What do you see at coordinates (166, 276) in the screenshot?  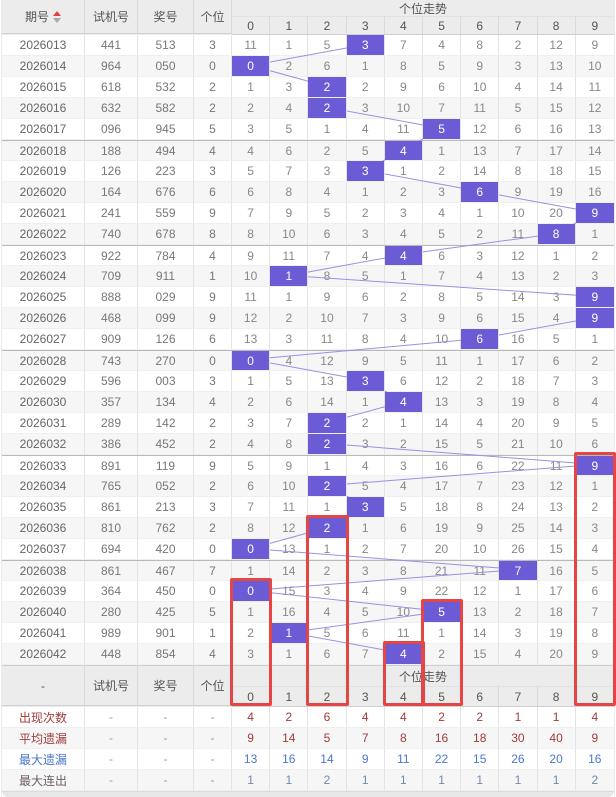 I see `prize-number-cell: 911` at bounding box center [166, 276].